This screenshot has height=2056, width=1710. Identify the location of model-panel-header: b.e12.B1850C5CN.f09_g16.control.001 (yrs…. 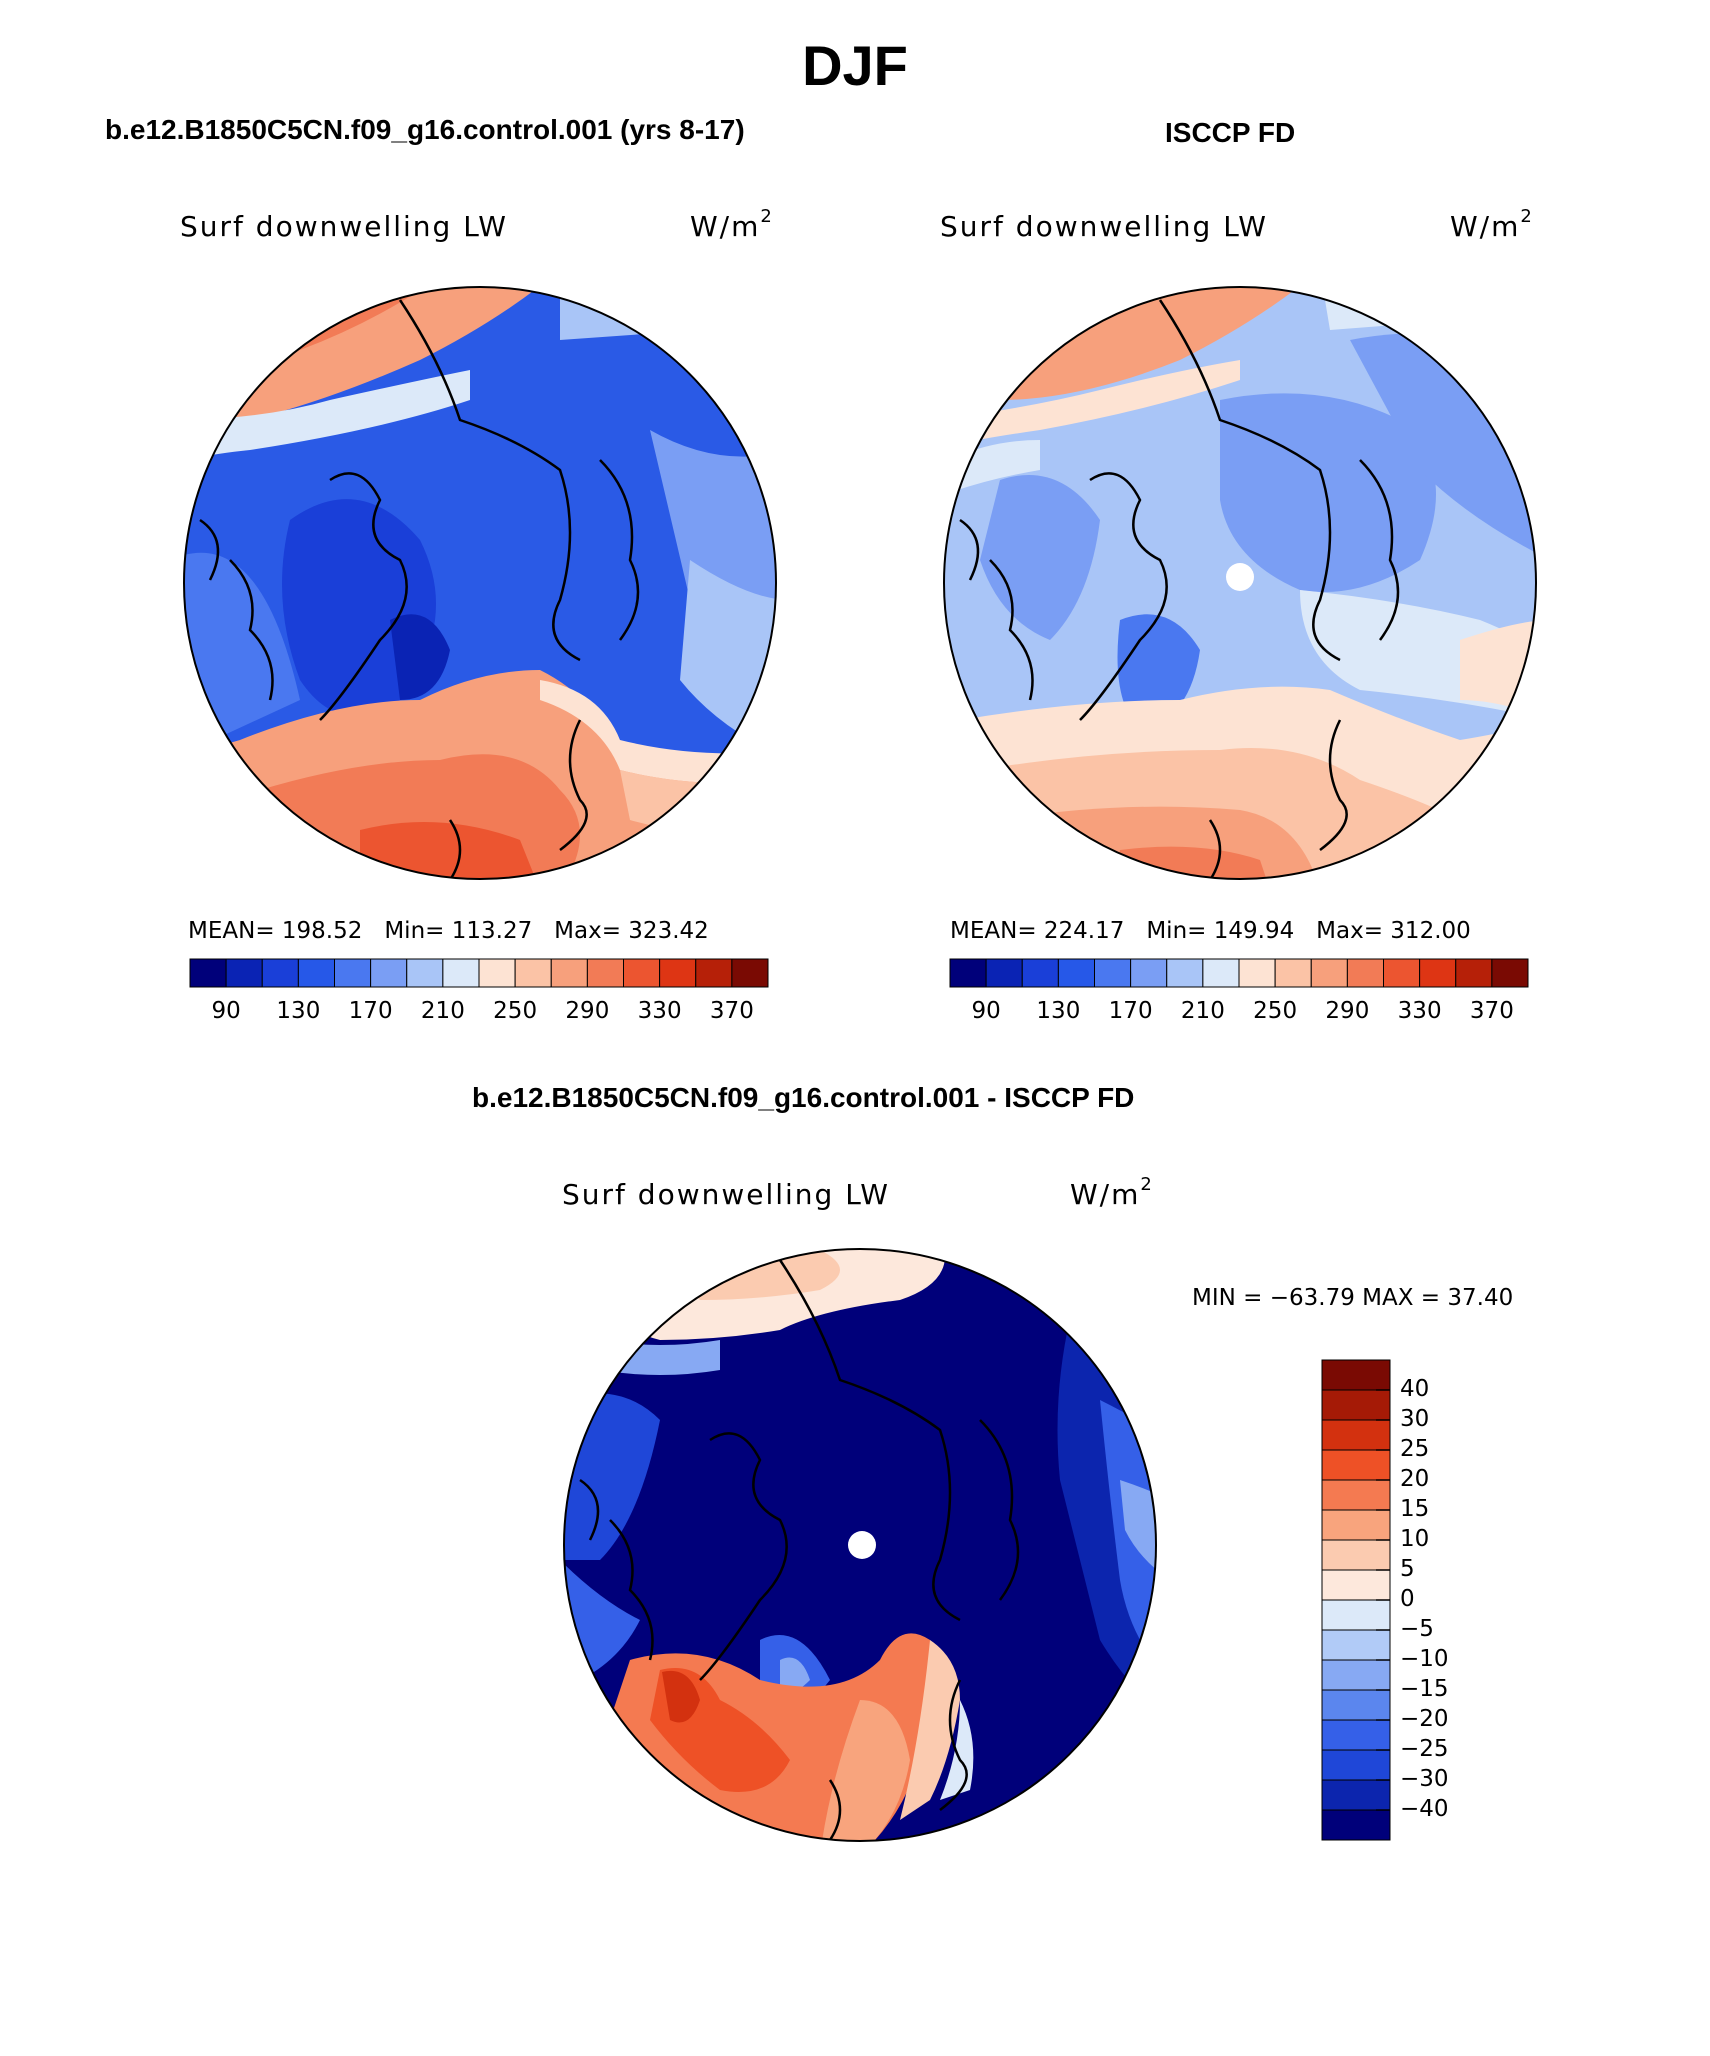
(425, 129).